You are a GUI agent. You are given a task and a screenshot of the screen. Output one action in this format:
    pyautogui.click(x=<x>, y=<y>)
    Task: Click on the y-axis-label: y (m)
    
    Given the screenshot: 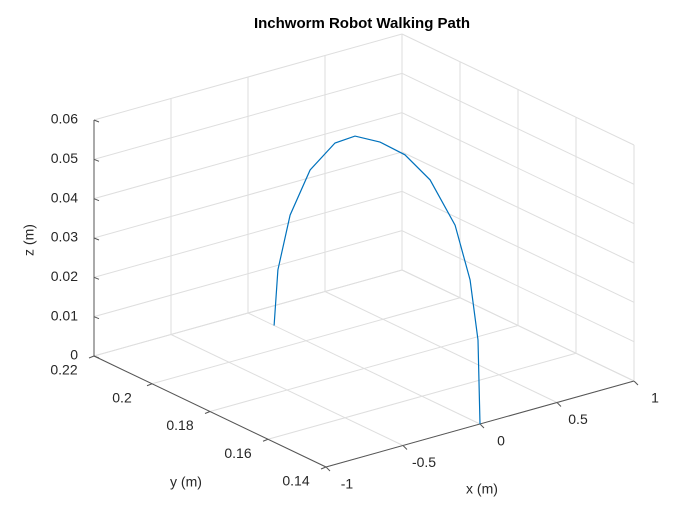 What is the action you would take?
    pyautogui.click(x=186, y=482)
    